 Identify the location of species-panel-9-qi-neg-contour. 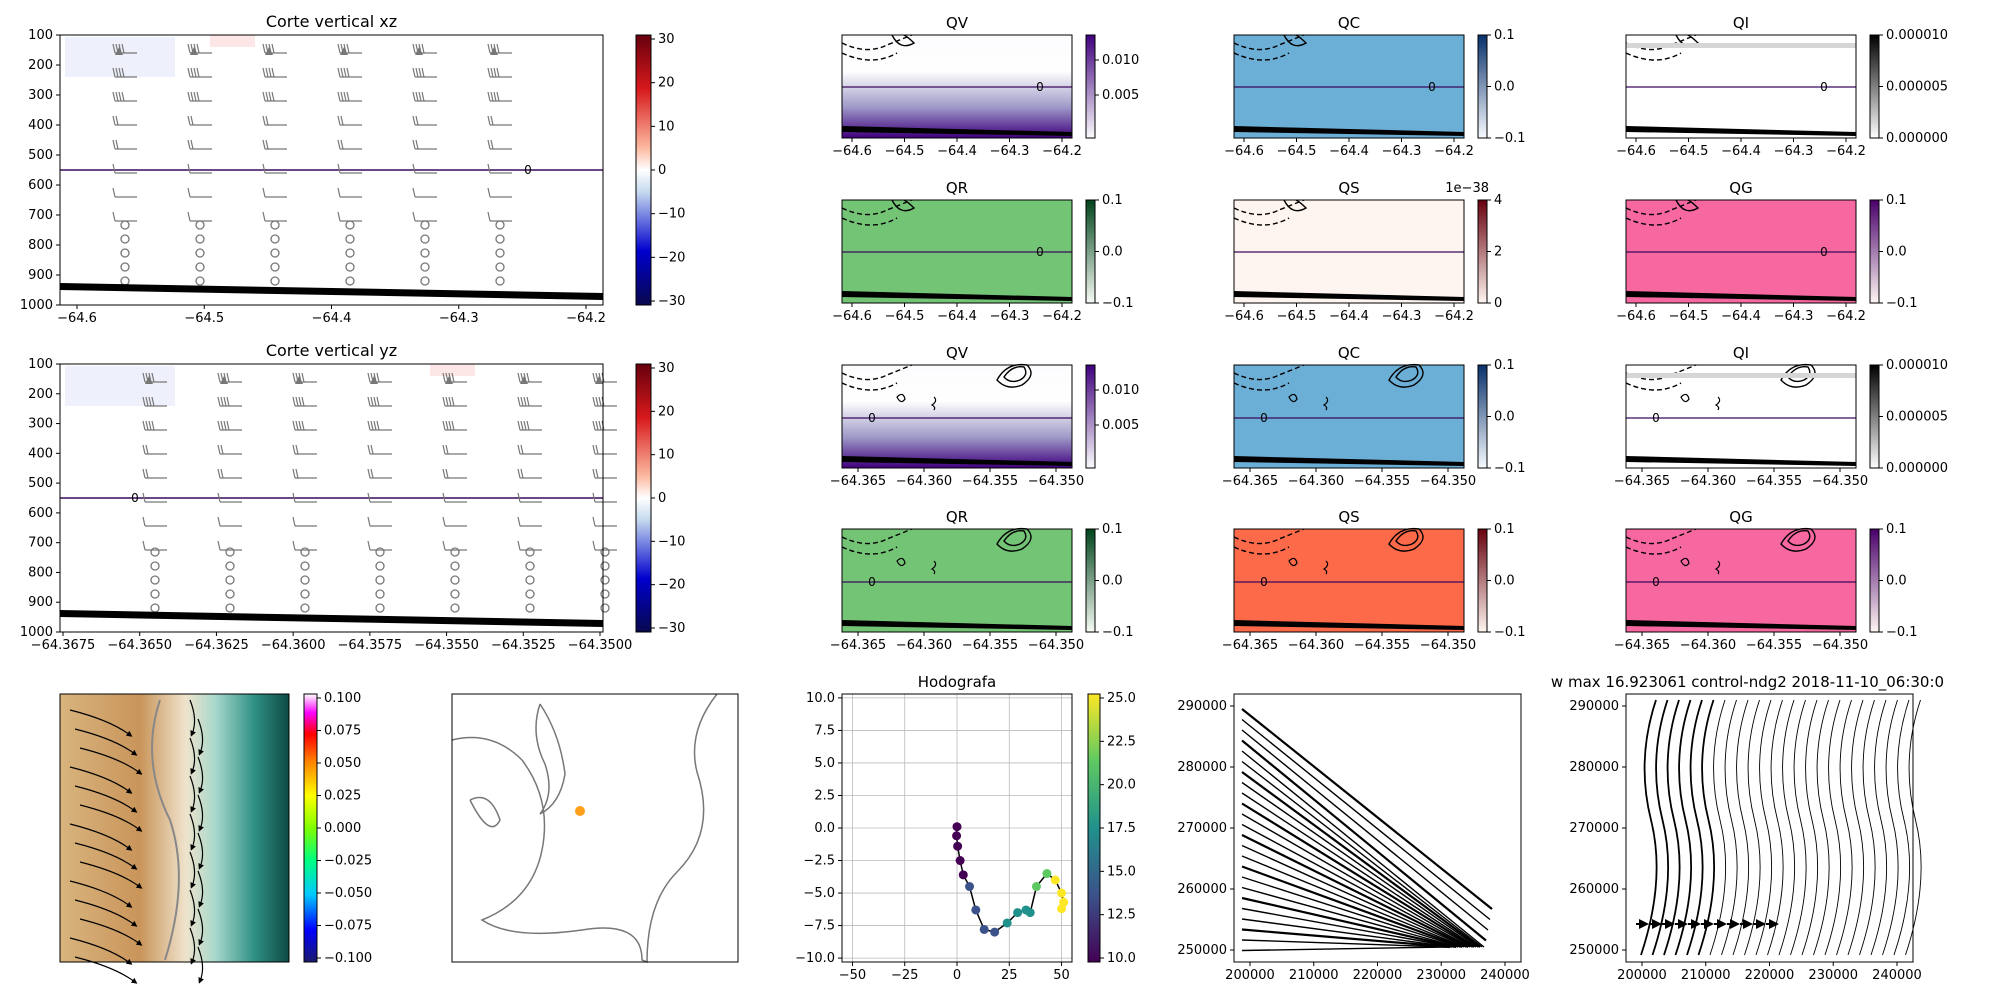
(1661, 372).